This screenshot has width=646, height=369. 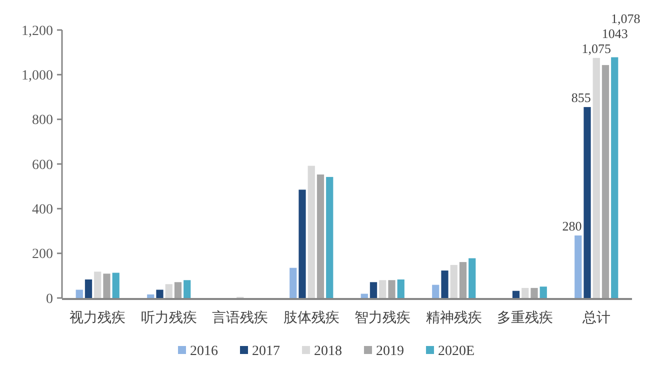 I want to click on x-tick-label: 多重残疾, so click(x=525, y=318).